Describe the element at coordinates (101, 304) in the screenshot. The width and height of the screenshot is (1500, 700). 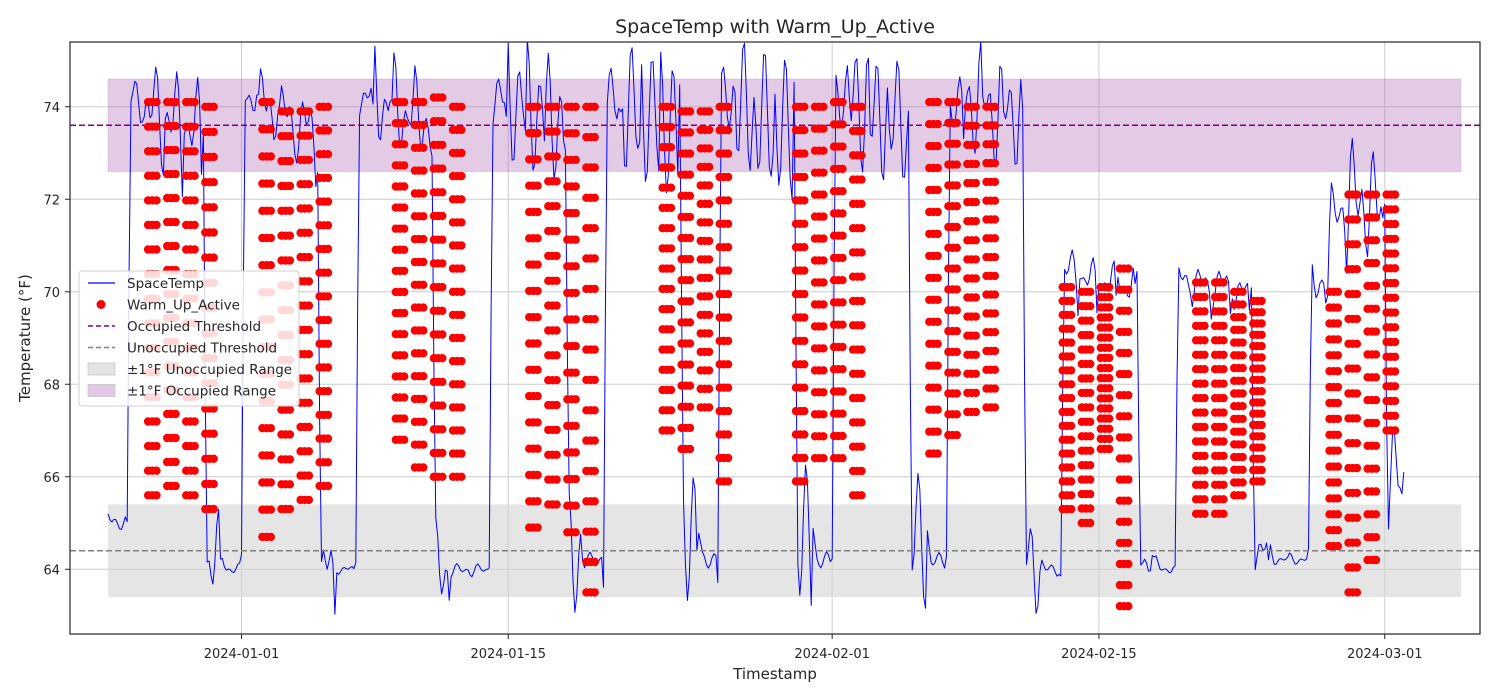
I see `legend-swatch-warm-up-active` at that location.